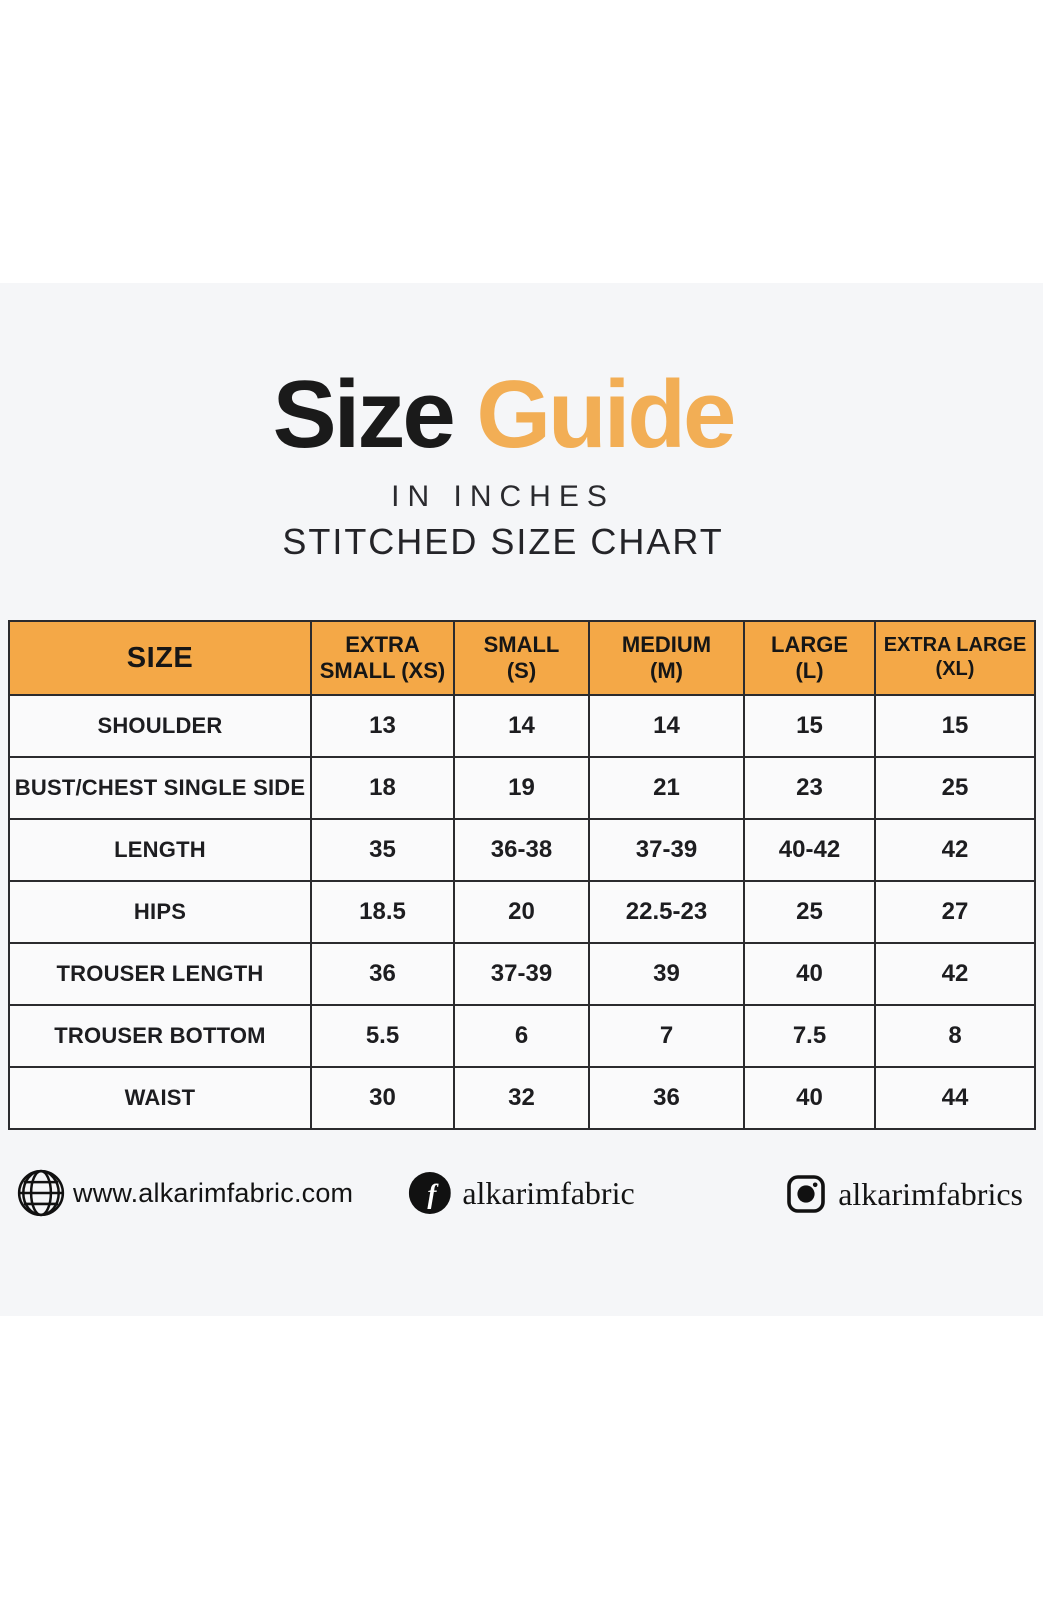 This screenshot has width=1043, height=1600. I want to click on facebook-handle: alkarimfabric, so click(548, 1192).